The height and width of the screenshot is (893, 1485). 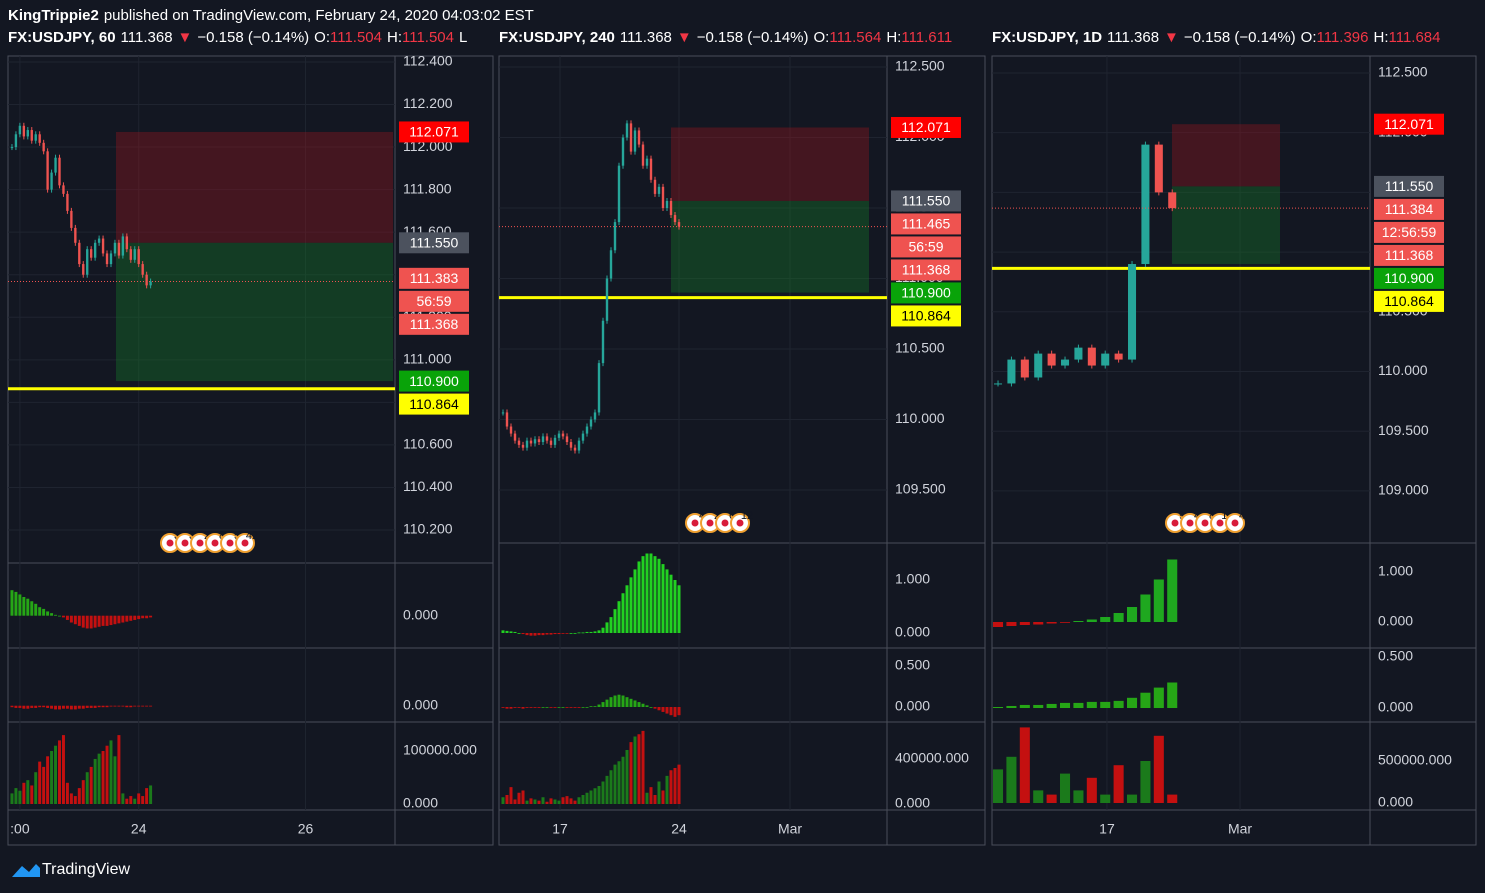 I want to click on price-badge-label: 12:56:59, so click(x=1409, y=232).